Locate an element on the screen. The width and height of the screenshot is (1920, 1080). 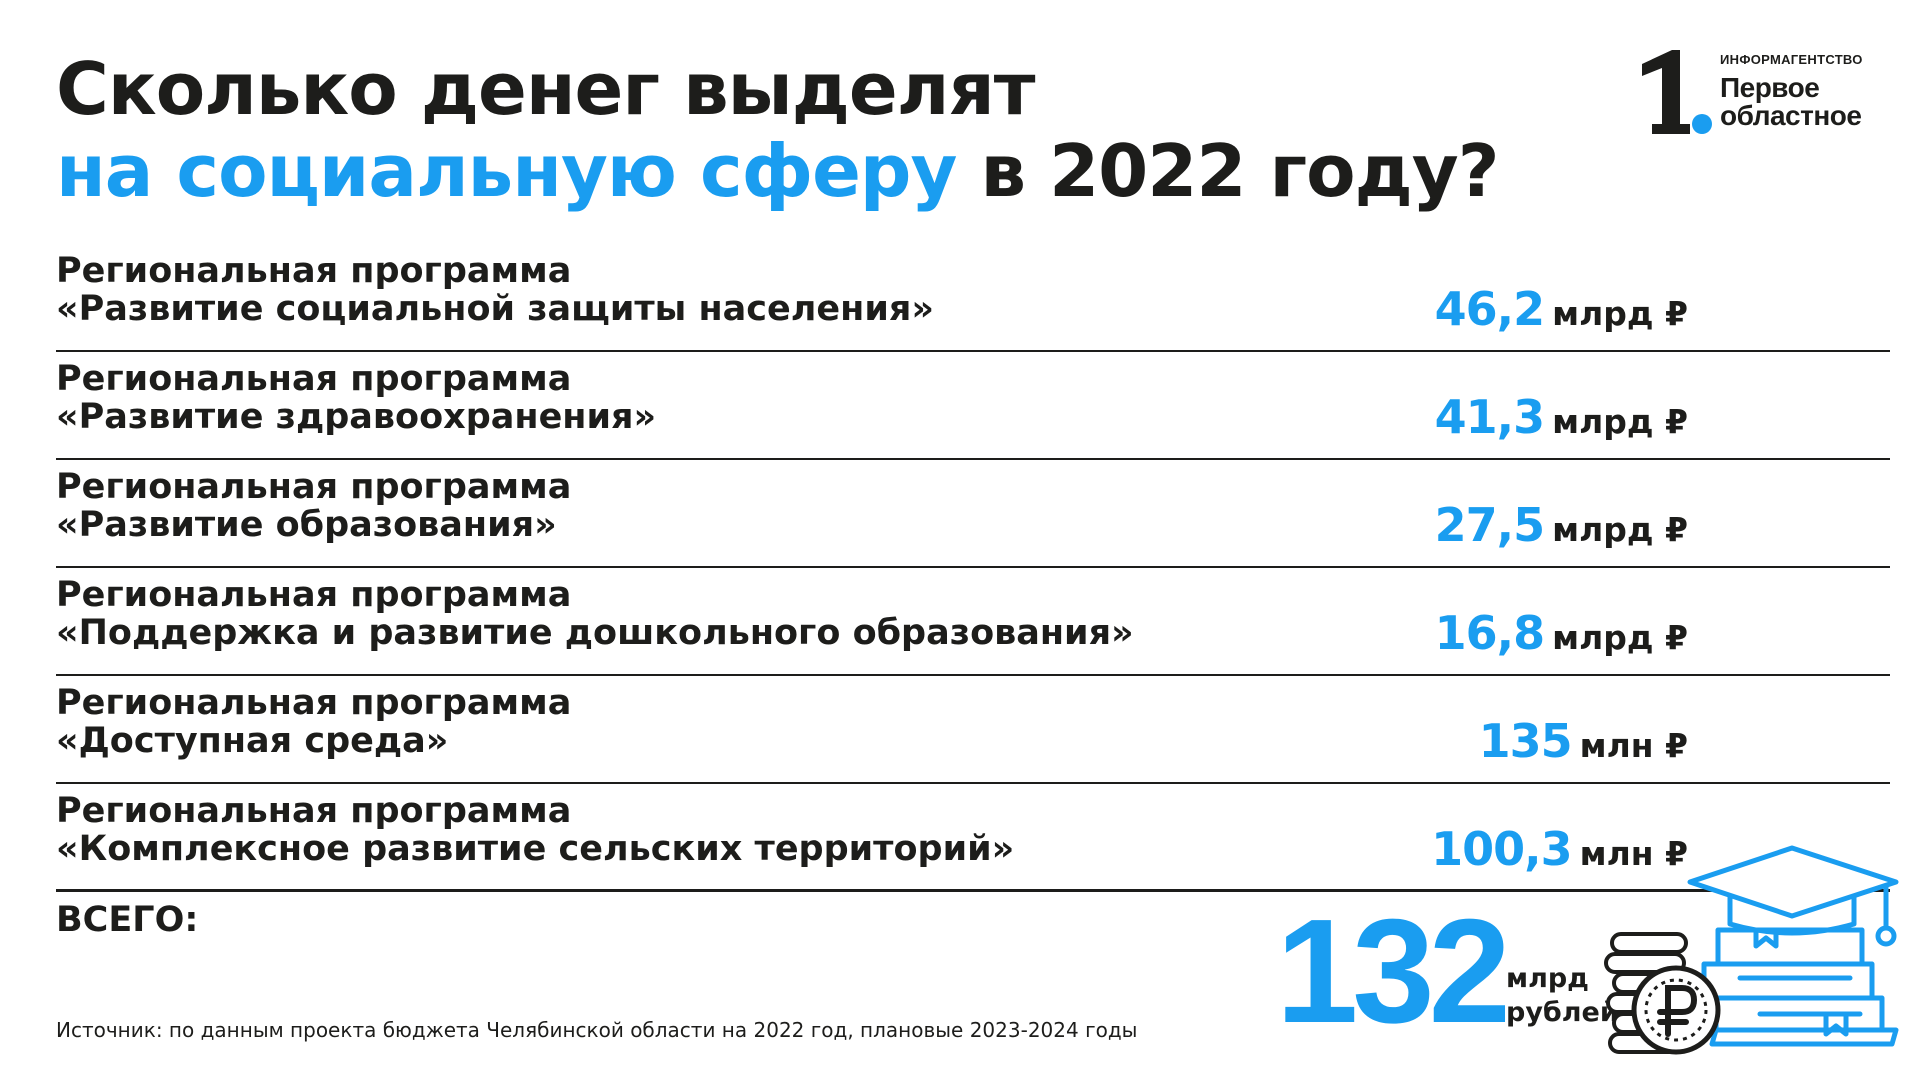
program-amount-value: 16,8 is located at coordinates (1489, 633).